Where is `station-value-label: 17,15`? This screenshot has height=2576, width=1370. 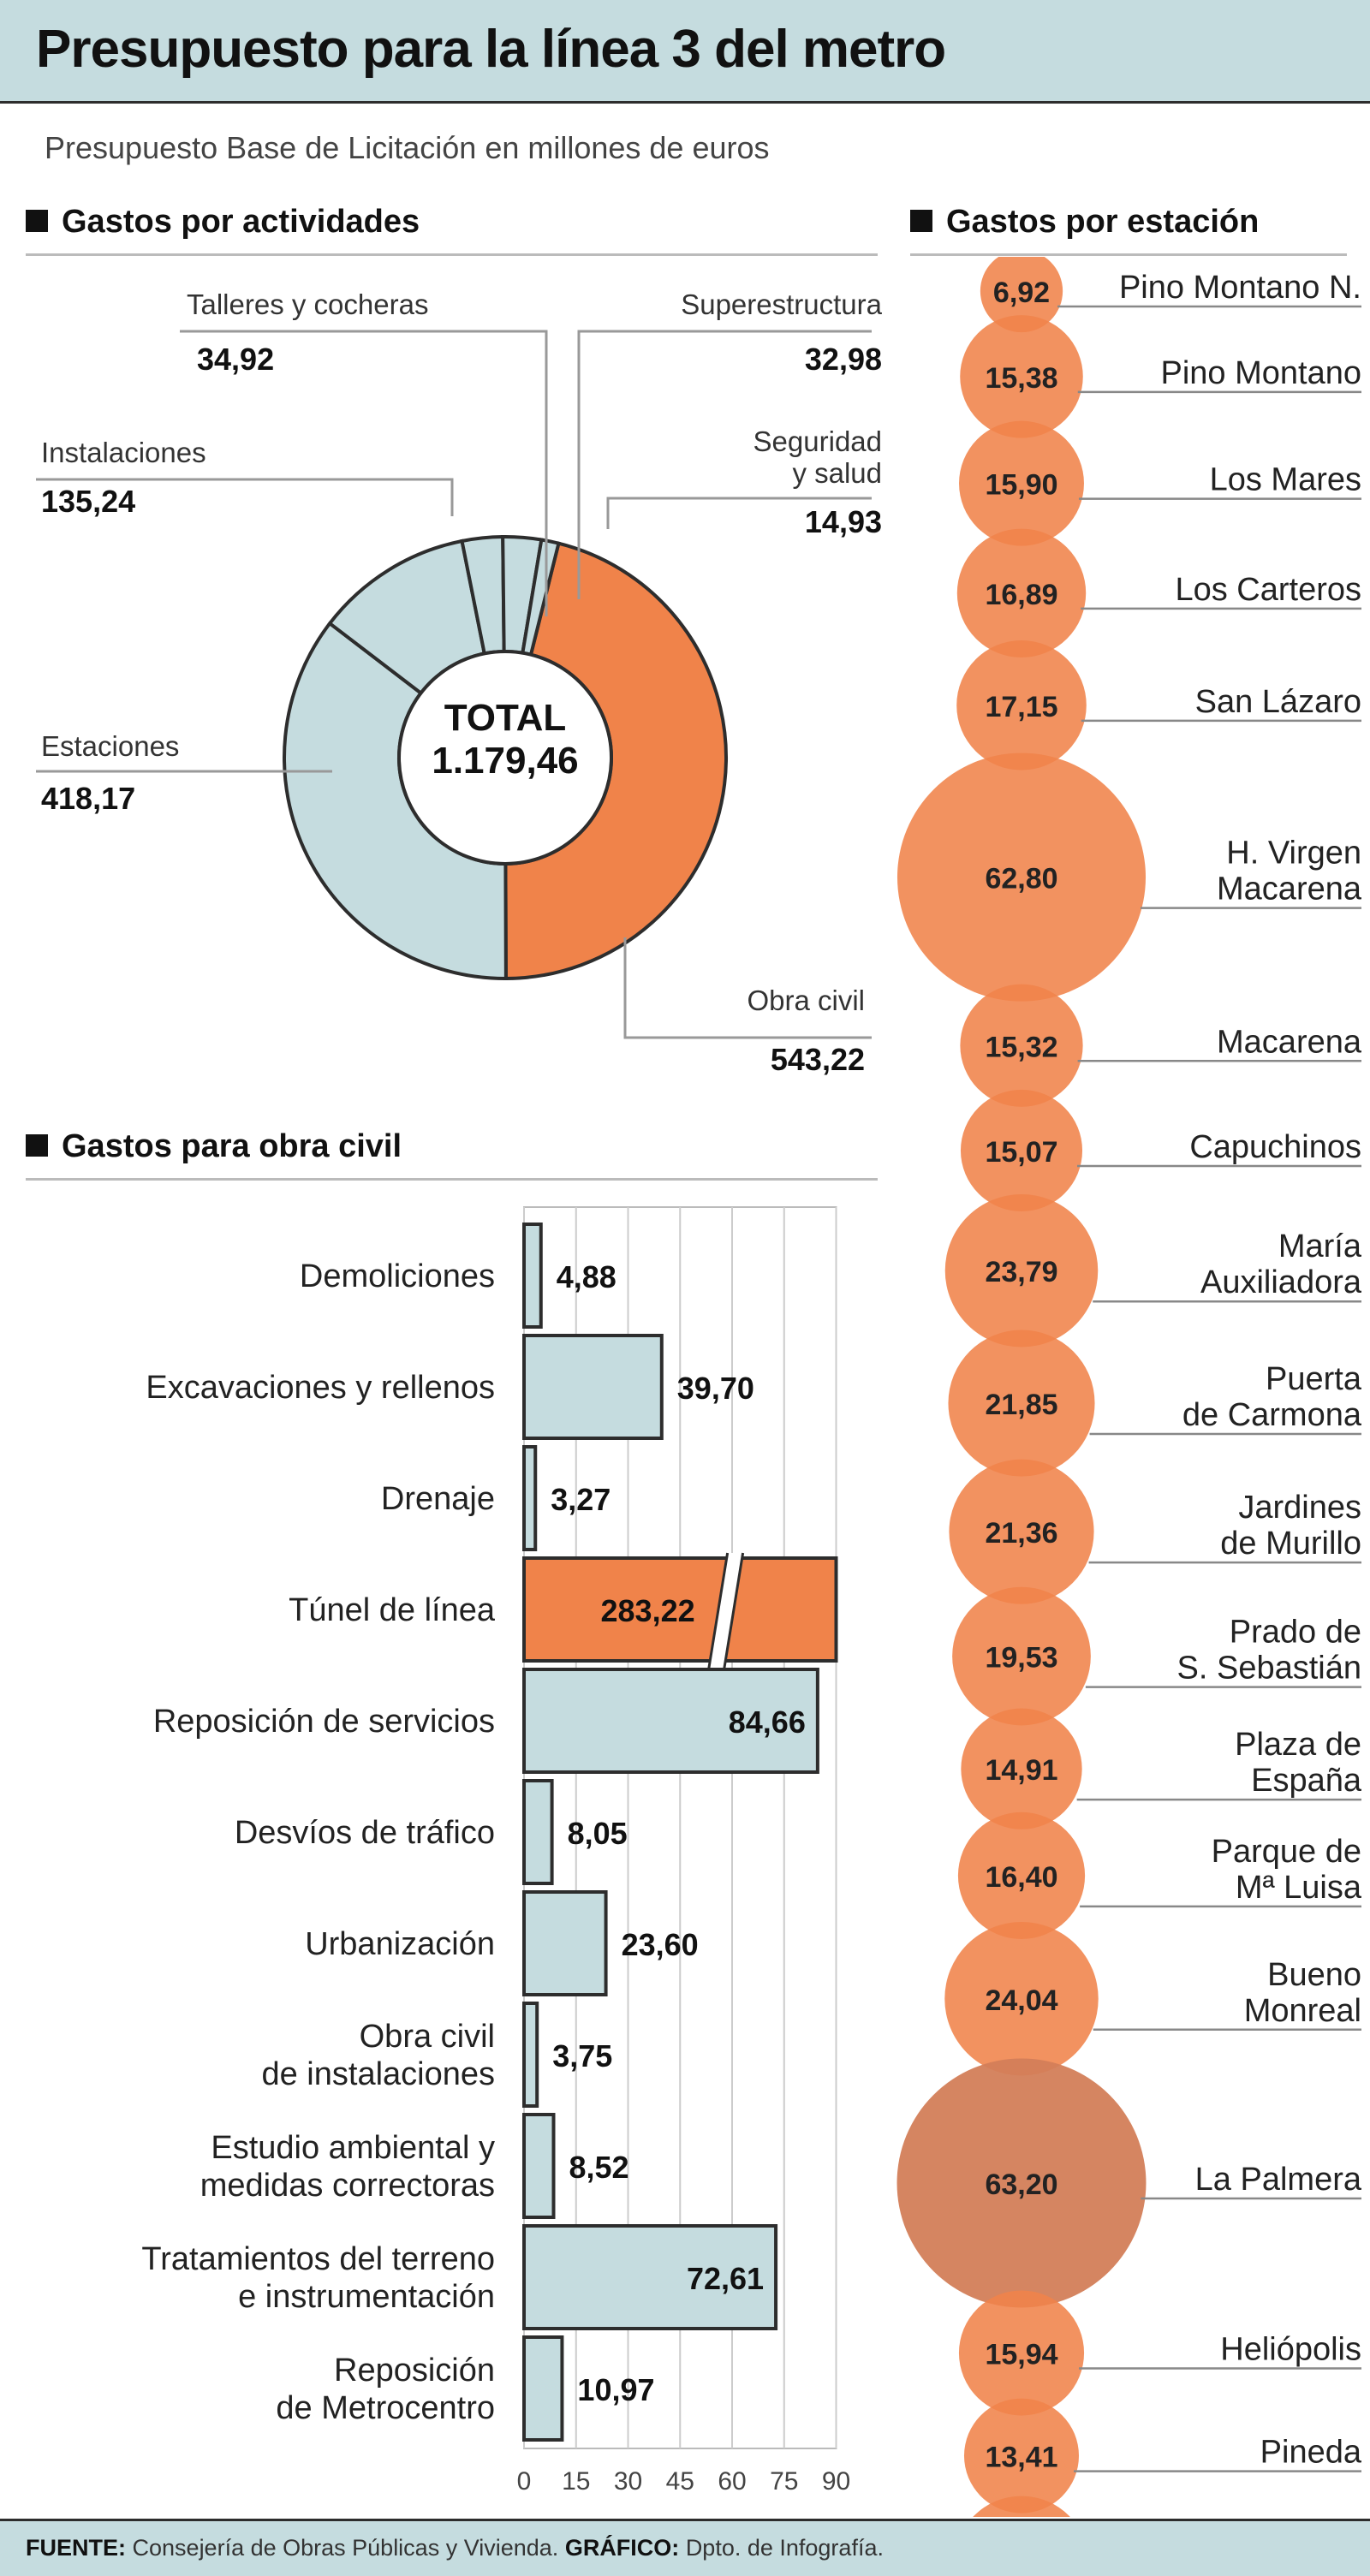 station-value-label: 17,15 is located at coordinates (1021, 707).